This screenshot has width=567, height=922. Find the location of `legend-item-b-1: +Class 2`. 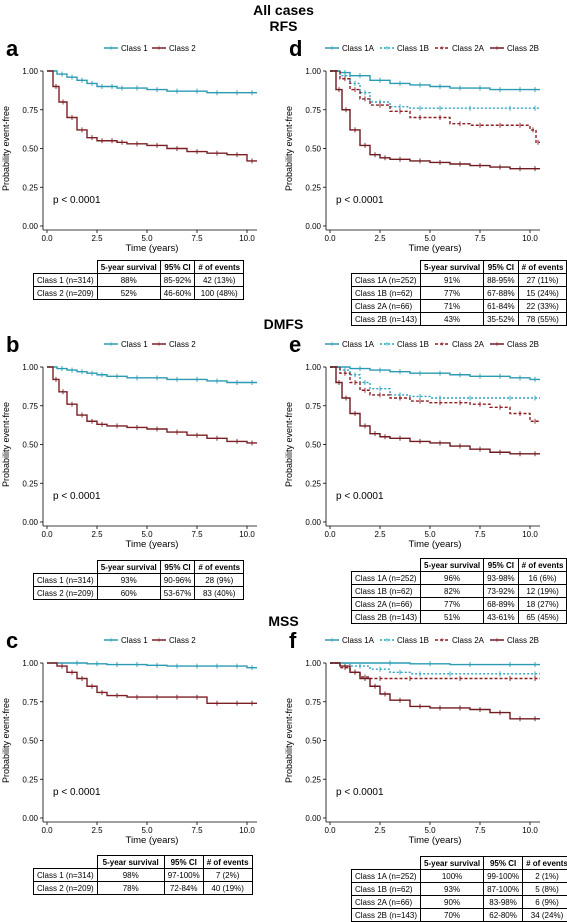

legend-item-b-1: +Class 2 is located at coordinates (174, 345).